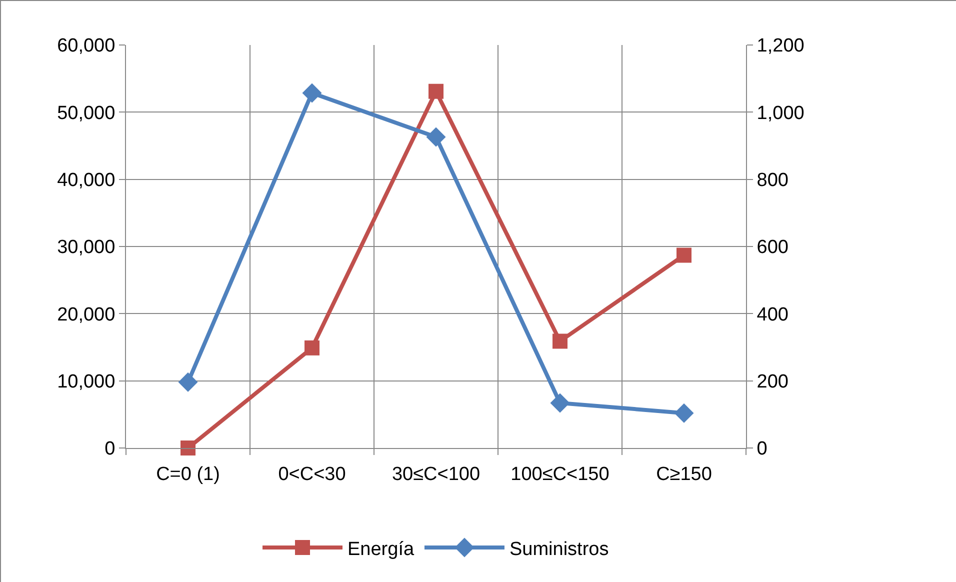  What do you see at coordinates (772, 180) in the screenshot?
I see `y2-tick-label: 800` at bounding box center [772, 180].